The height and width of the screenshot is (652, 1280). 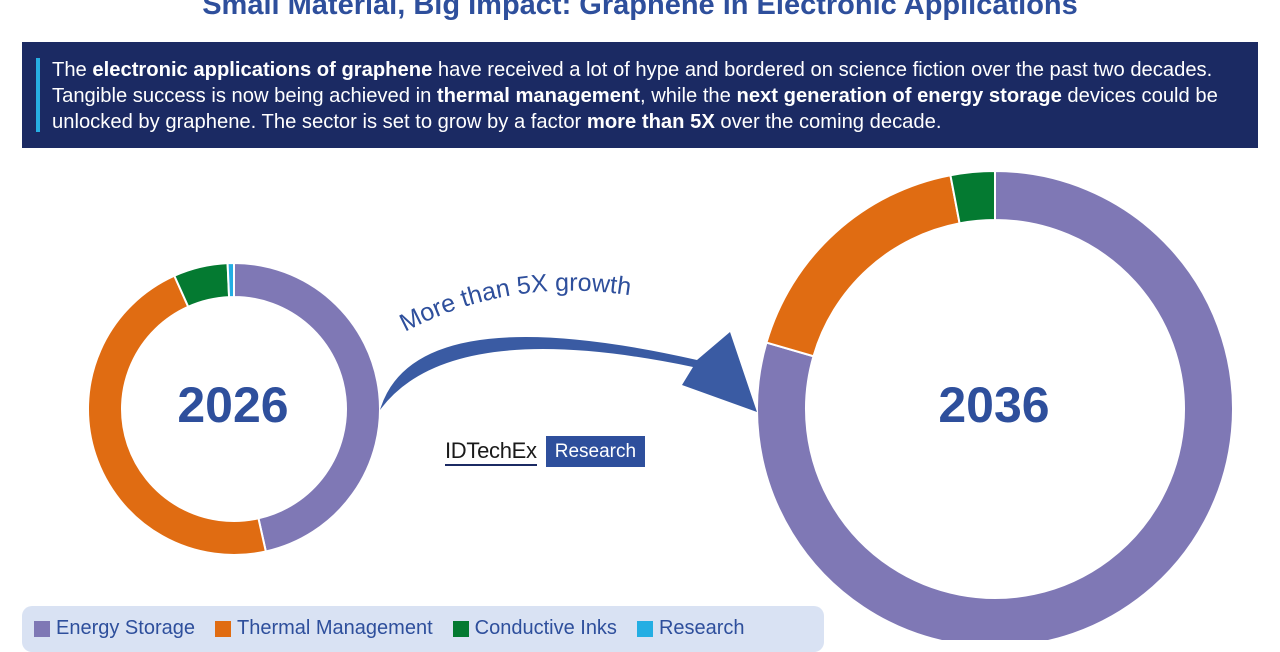 I want to click on donut-slice-conductive-inks, so click(x=972, y=197).